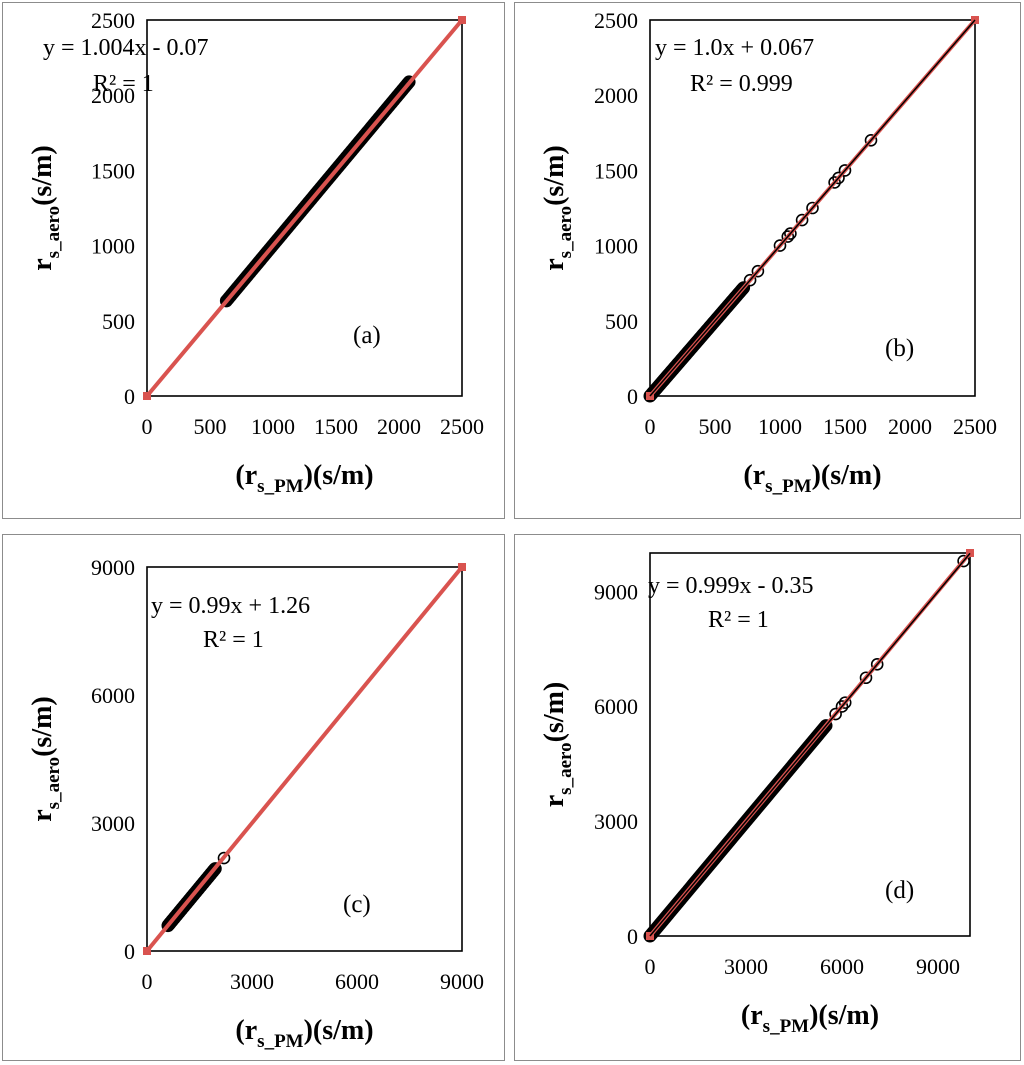 The width and height of the screenshot is (1024, 1065). What do you see at coordinates (357, 981) in the screenshot?
I see `x-tick-label: 6000` at bounding box center [357, 981].